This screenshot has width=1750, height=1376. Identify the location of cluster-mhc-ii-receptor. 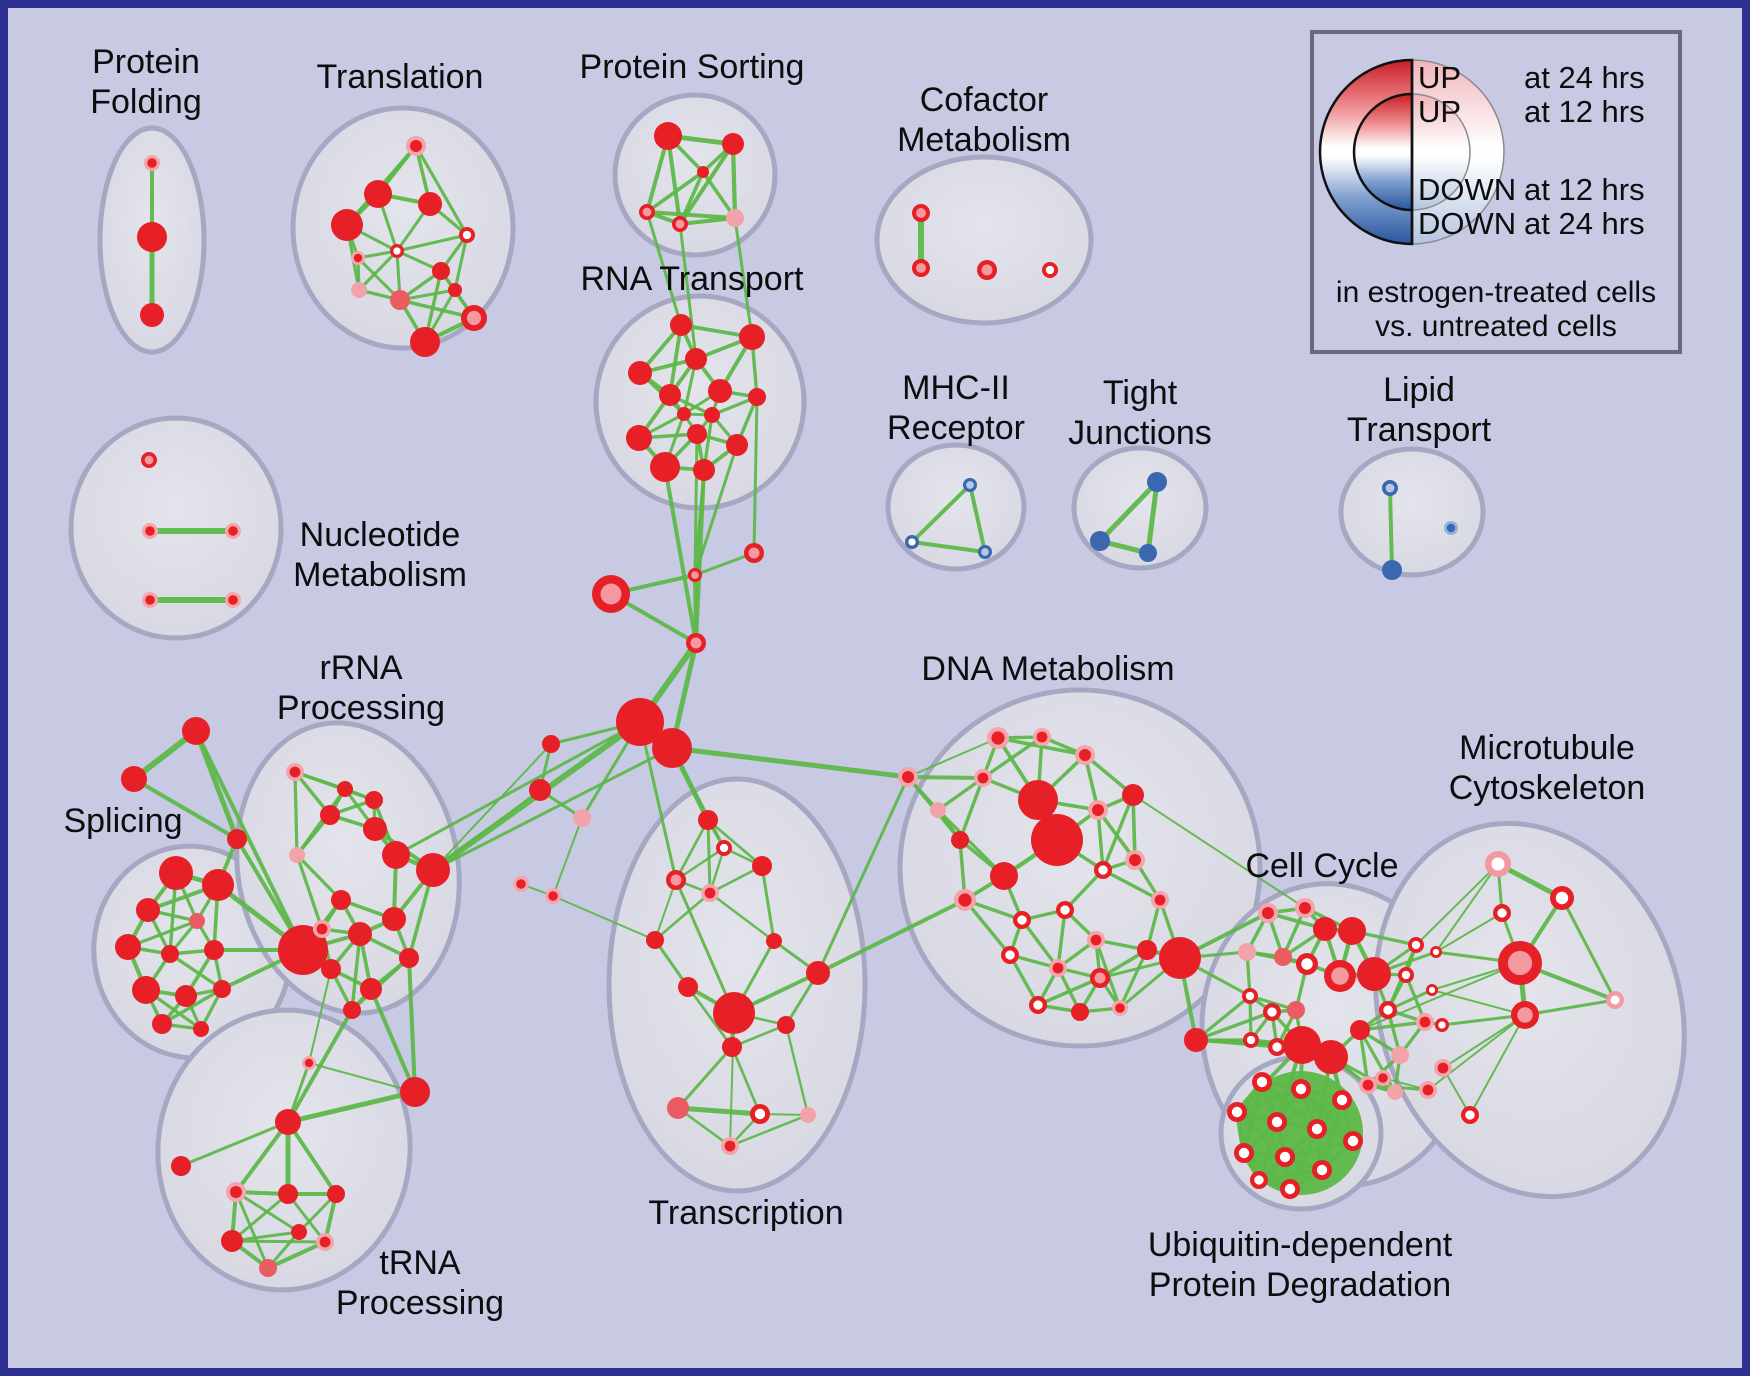
(956, 507).